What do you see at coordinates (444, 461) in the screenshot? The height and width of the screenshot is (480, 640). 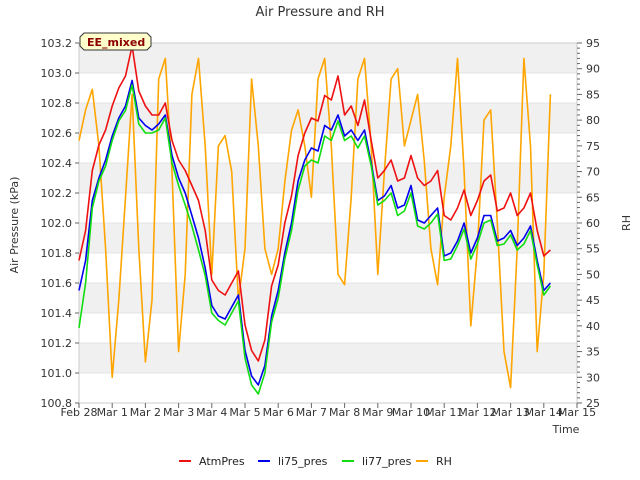 I see `legend-label: RH` at bounding box center [444, 461].